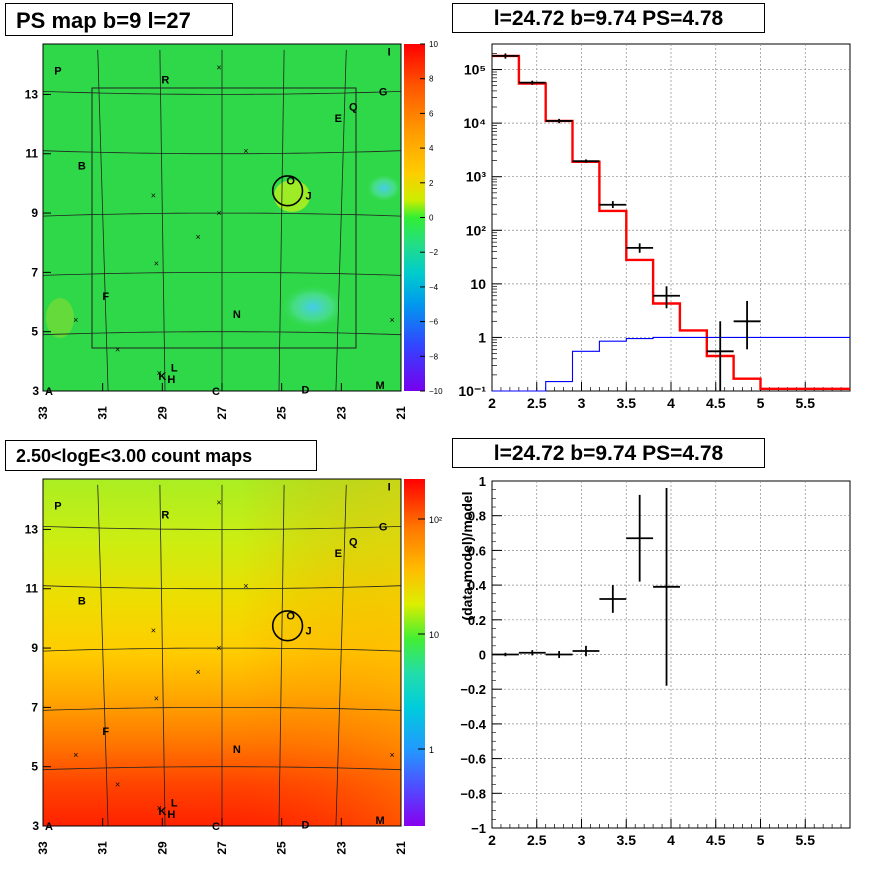  I want to click on colorbar-label: 8, so click(431, 79).